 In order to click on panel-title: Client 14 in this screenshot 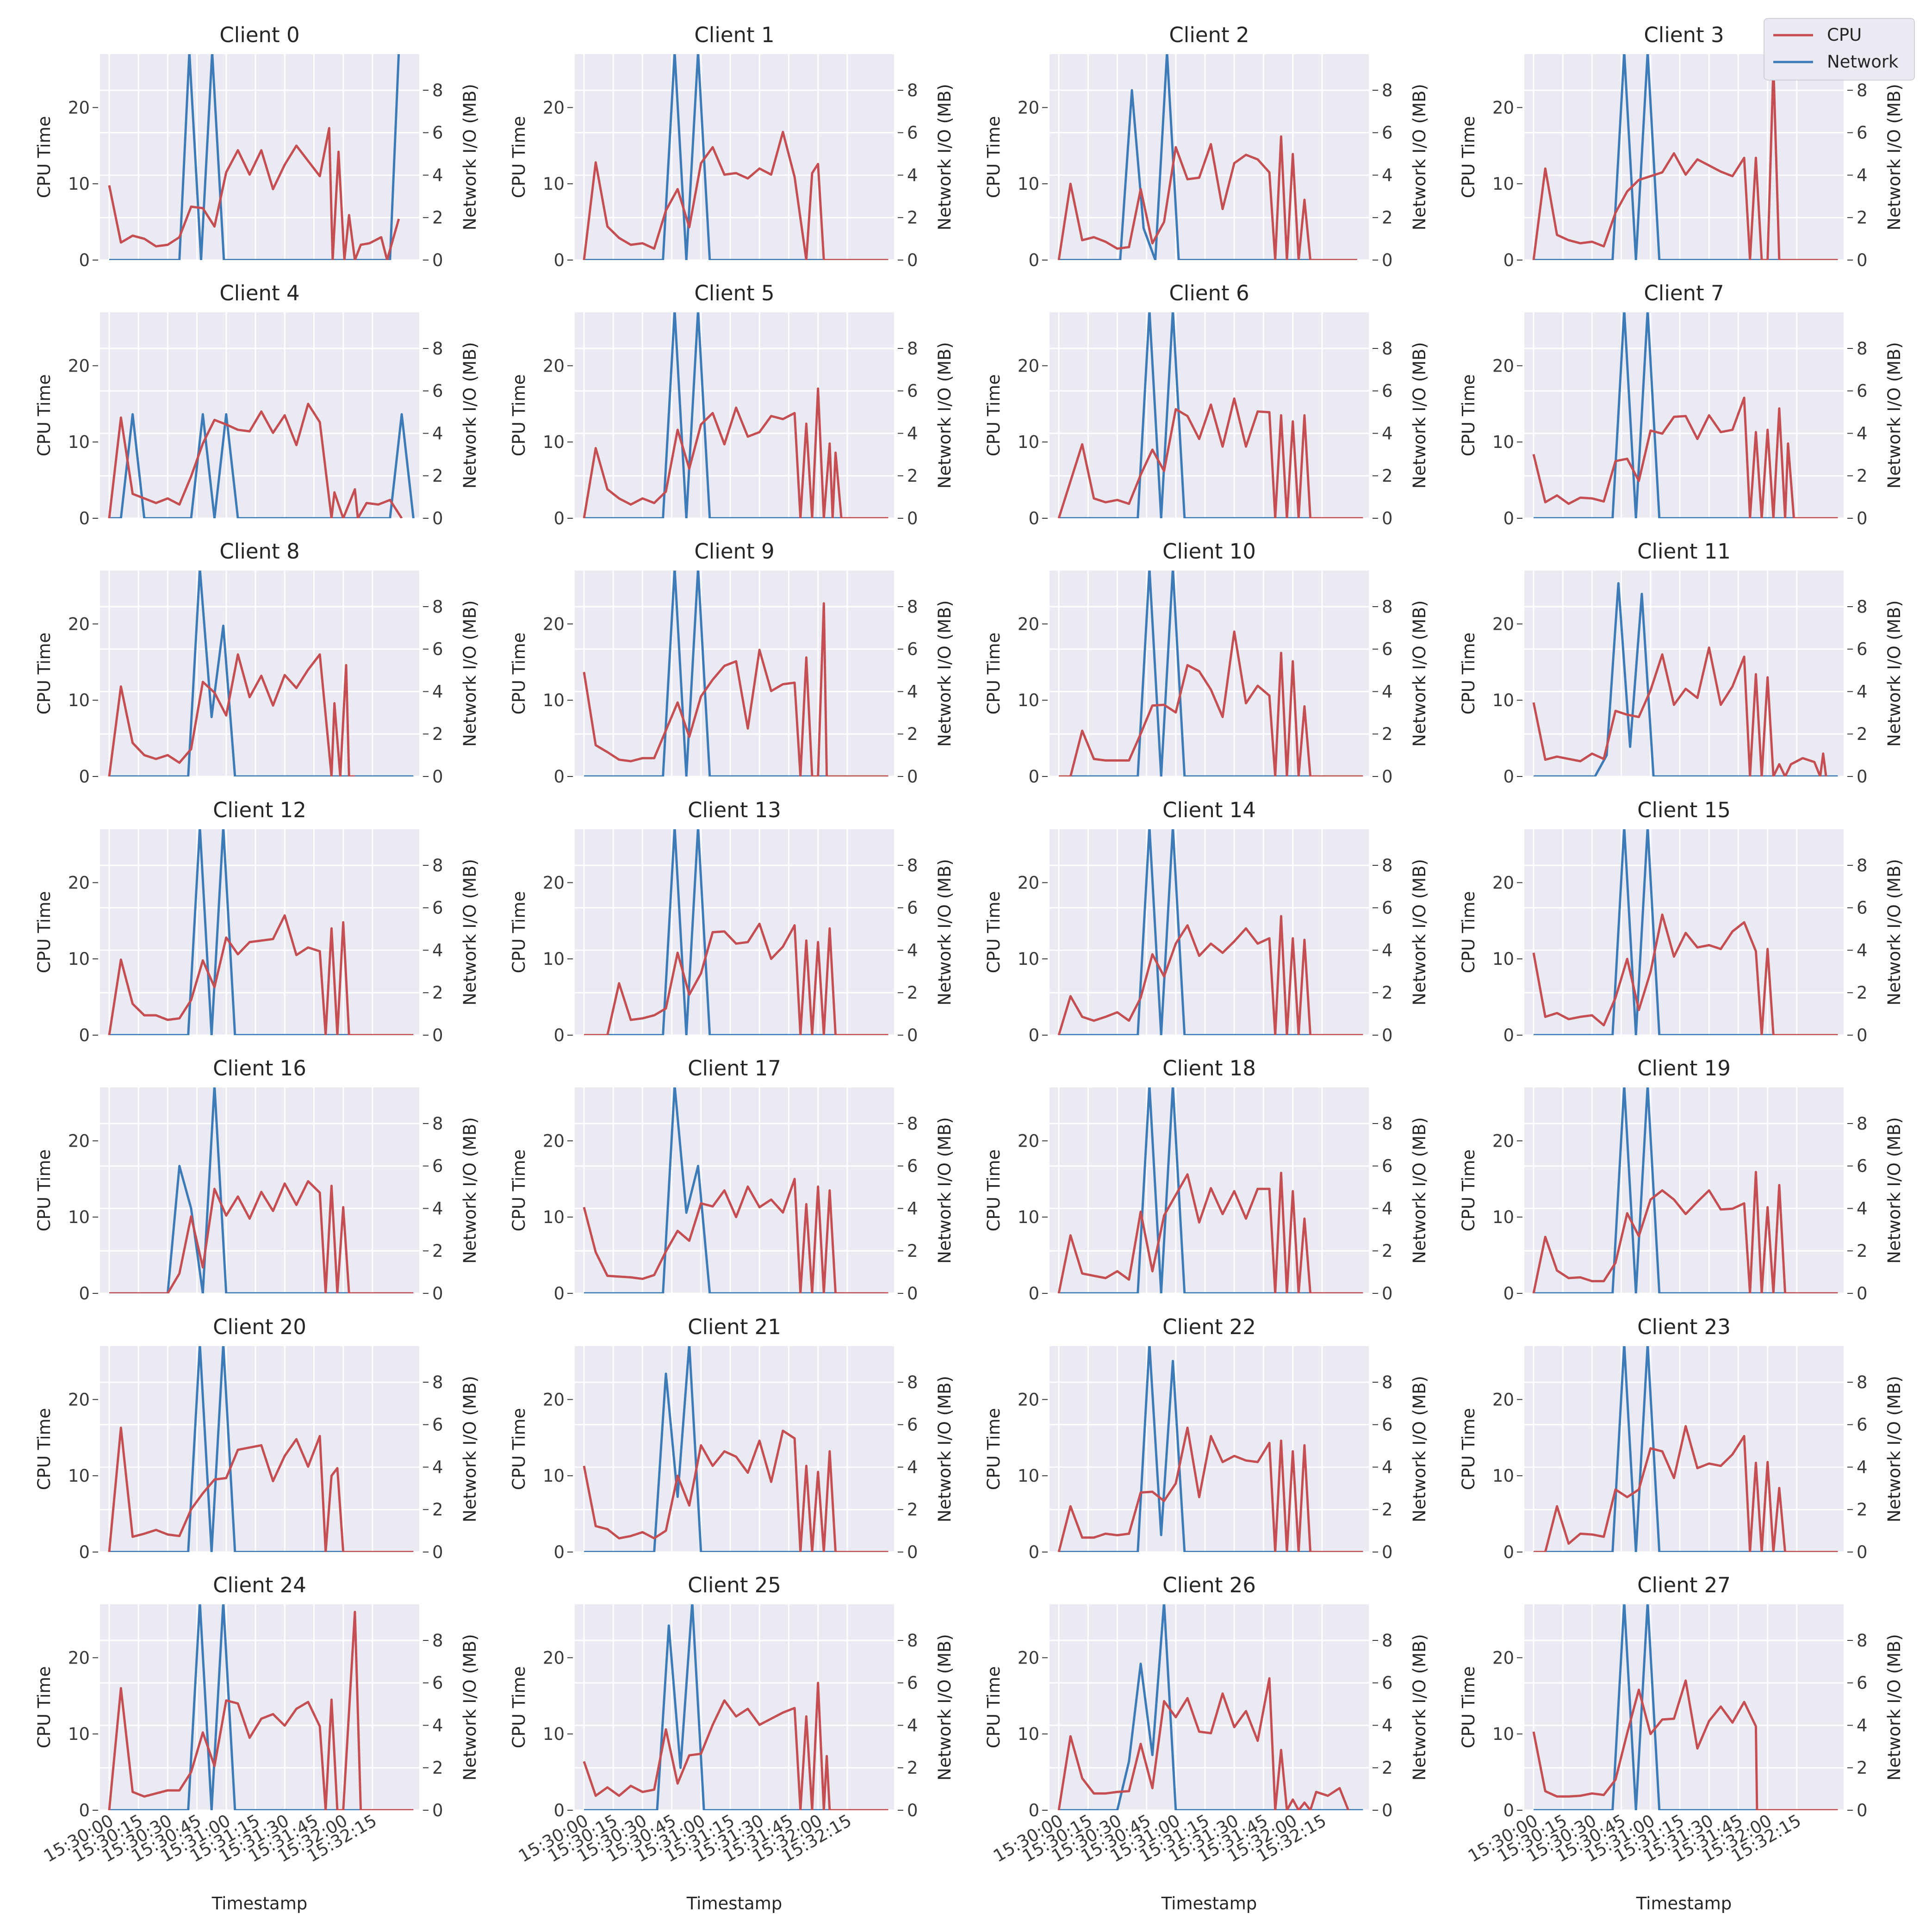, I will do `click(1209, 810)`.